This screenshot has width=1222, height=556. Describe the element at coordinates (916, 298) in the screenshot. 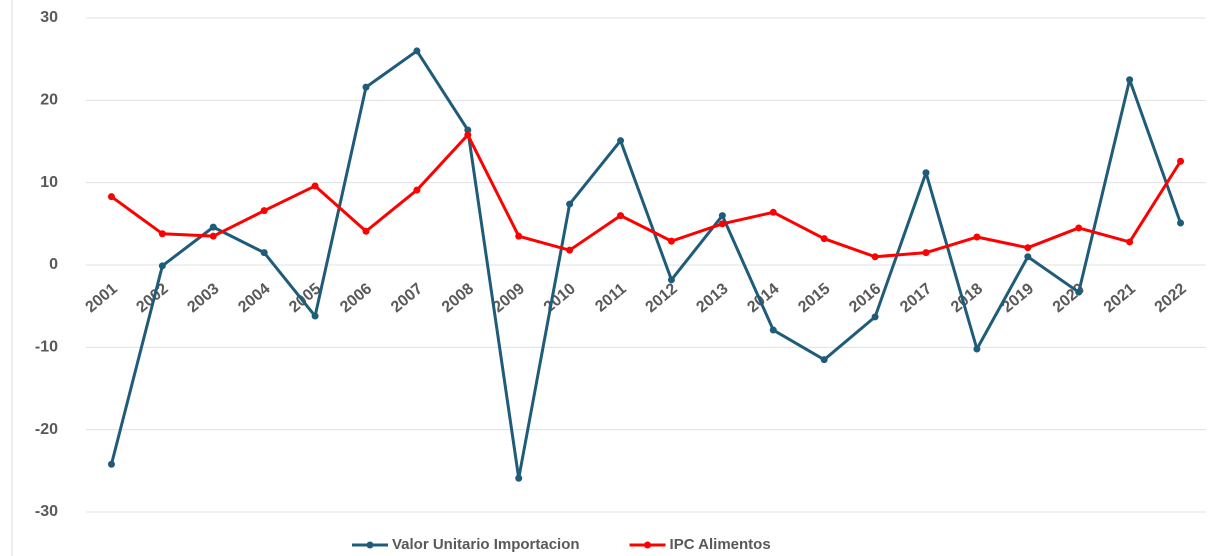

I see `x-tick-label: 2017` at that location.